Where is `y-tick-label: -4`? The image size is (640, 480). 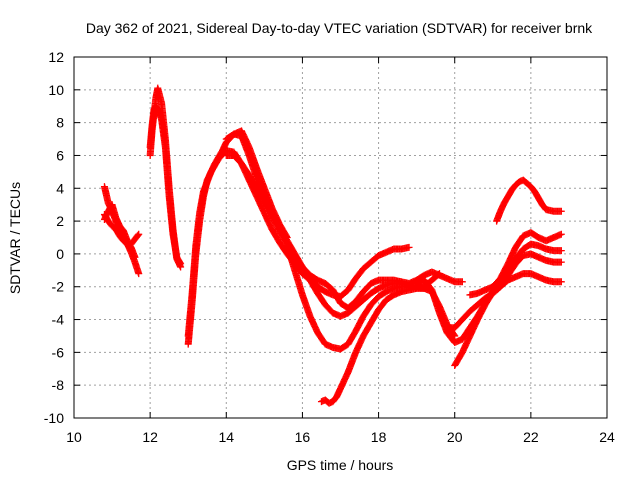 y-tick-label: -4 is located at coordinates (58, 320).